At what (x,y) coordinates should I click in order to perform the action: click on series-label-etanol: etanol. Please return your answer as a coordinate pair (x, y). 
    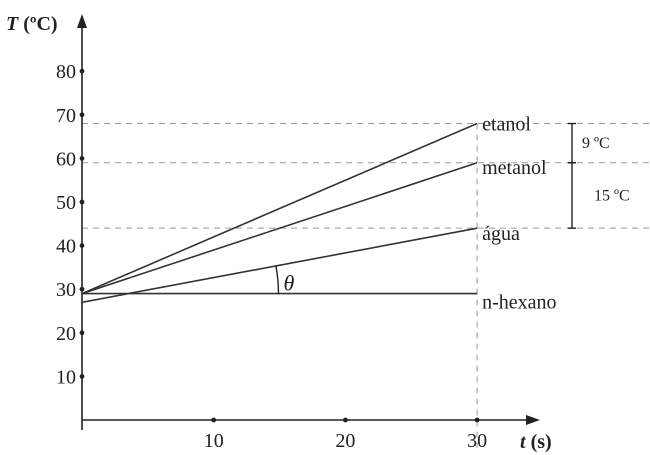
    Looking at the image, I should click on (506, 125).